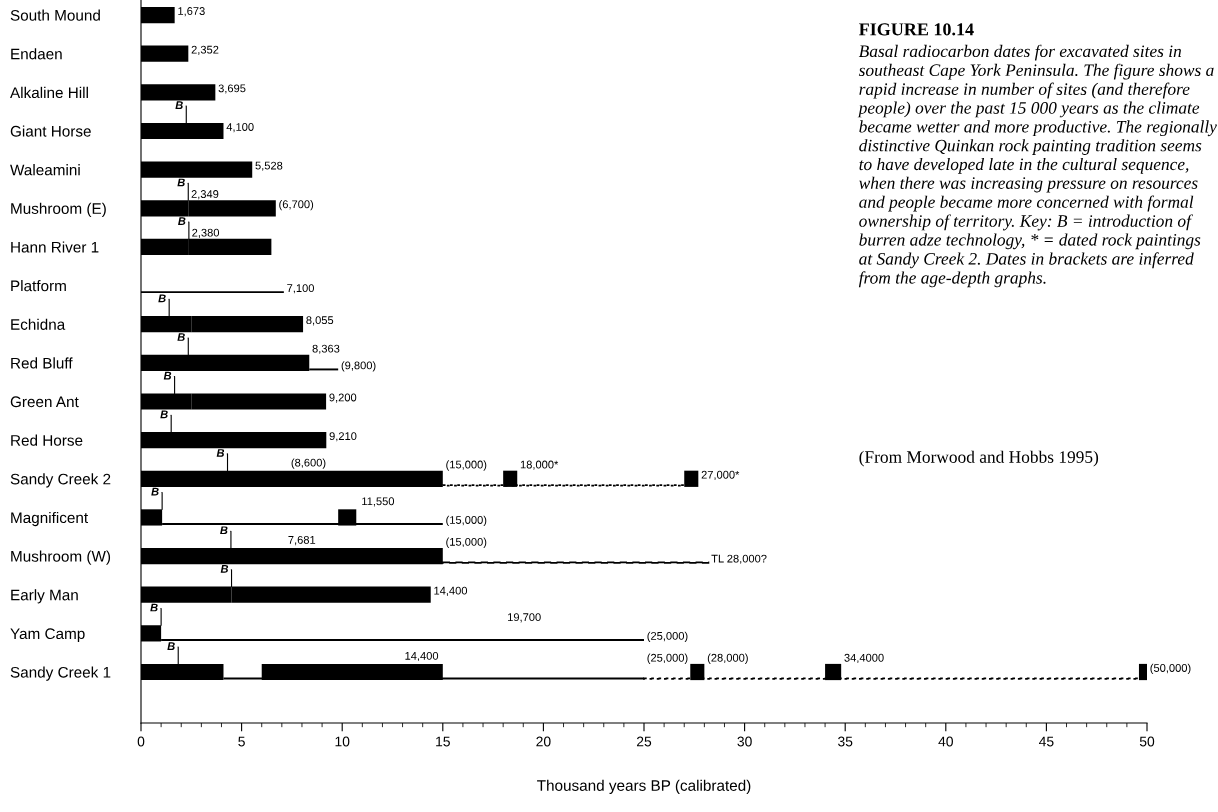  Describe the element at coordinates (47, 635) in the screenshot. I see `y-tick-label: Yam Camp` at that location.